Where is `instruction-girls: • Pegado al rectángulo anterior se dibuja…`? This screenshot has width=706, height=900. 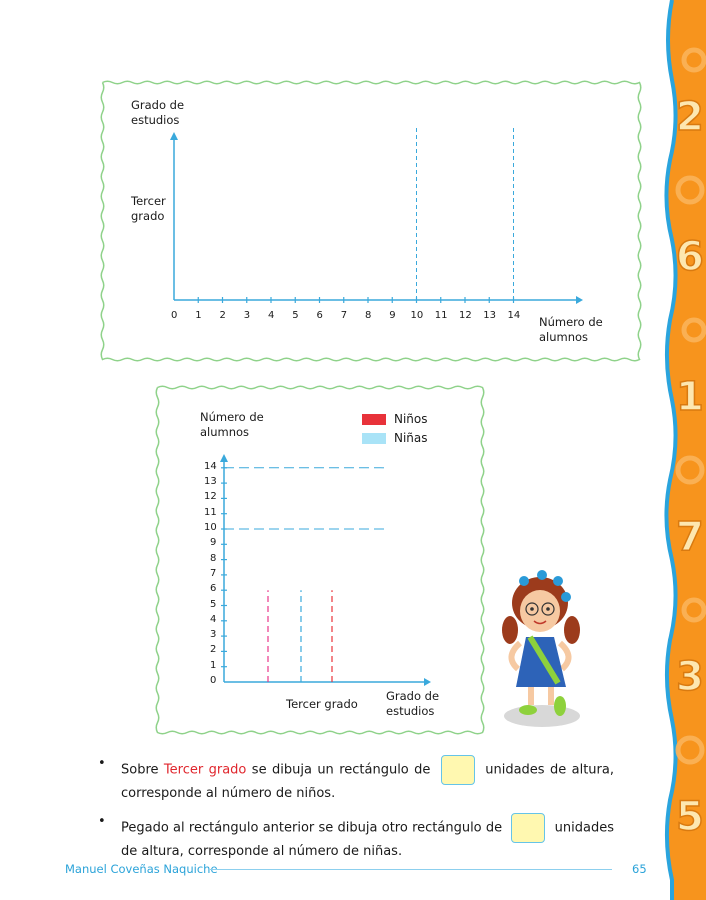
instruction-girls: • Pegado al rectángulo anterior se dibuja… is located at coordinates (356, 836).